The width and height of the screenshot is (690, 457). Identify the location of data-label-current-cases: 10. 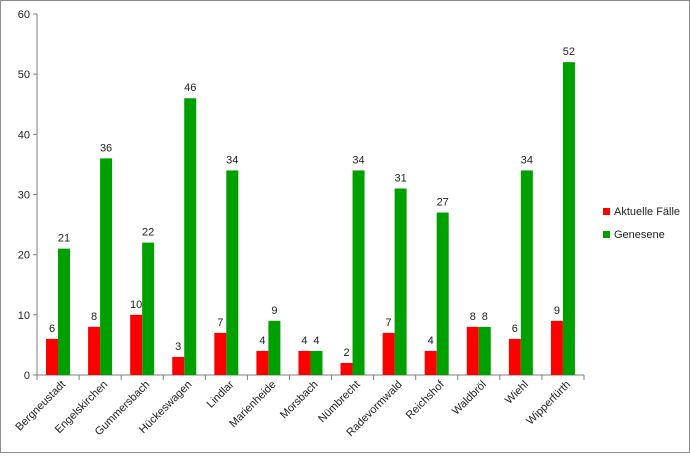
(136, 305).